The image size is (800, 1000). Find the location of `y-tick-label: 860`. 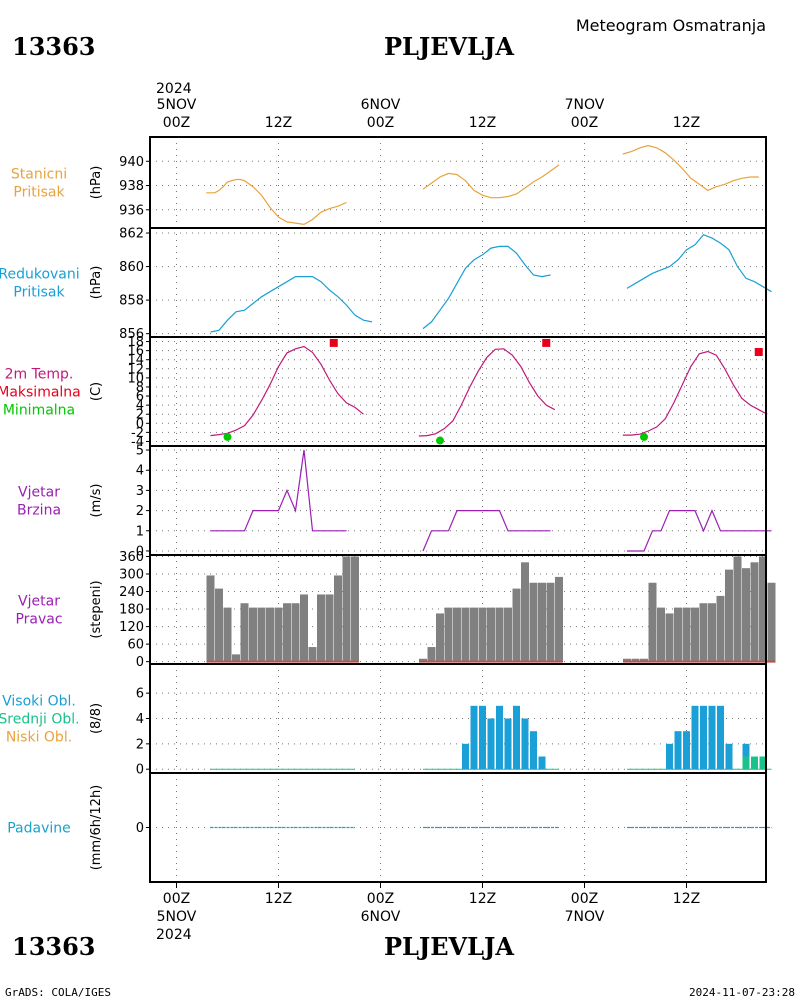

y-tick-label: 860 is located at coordinates (131, 267).